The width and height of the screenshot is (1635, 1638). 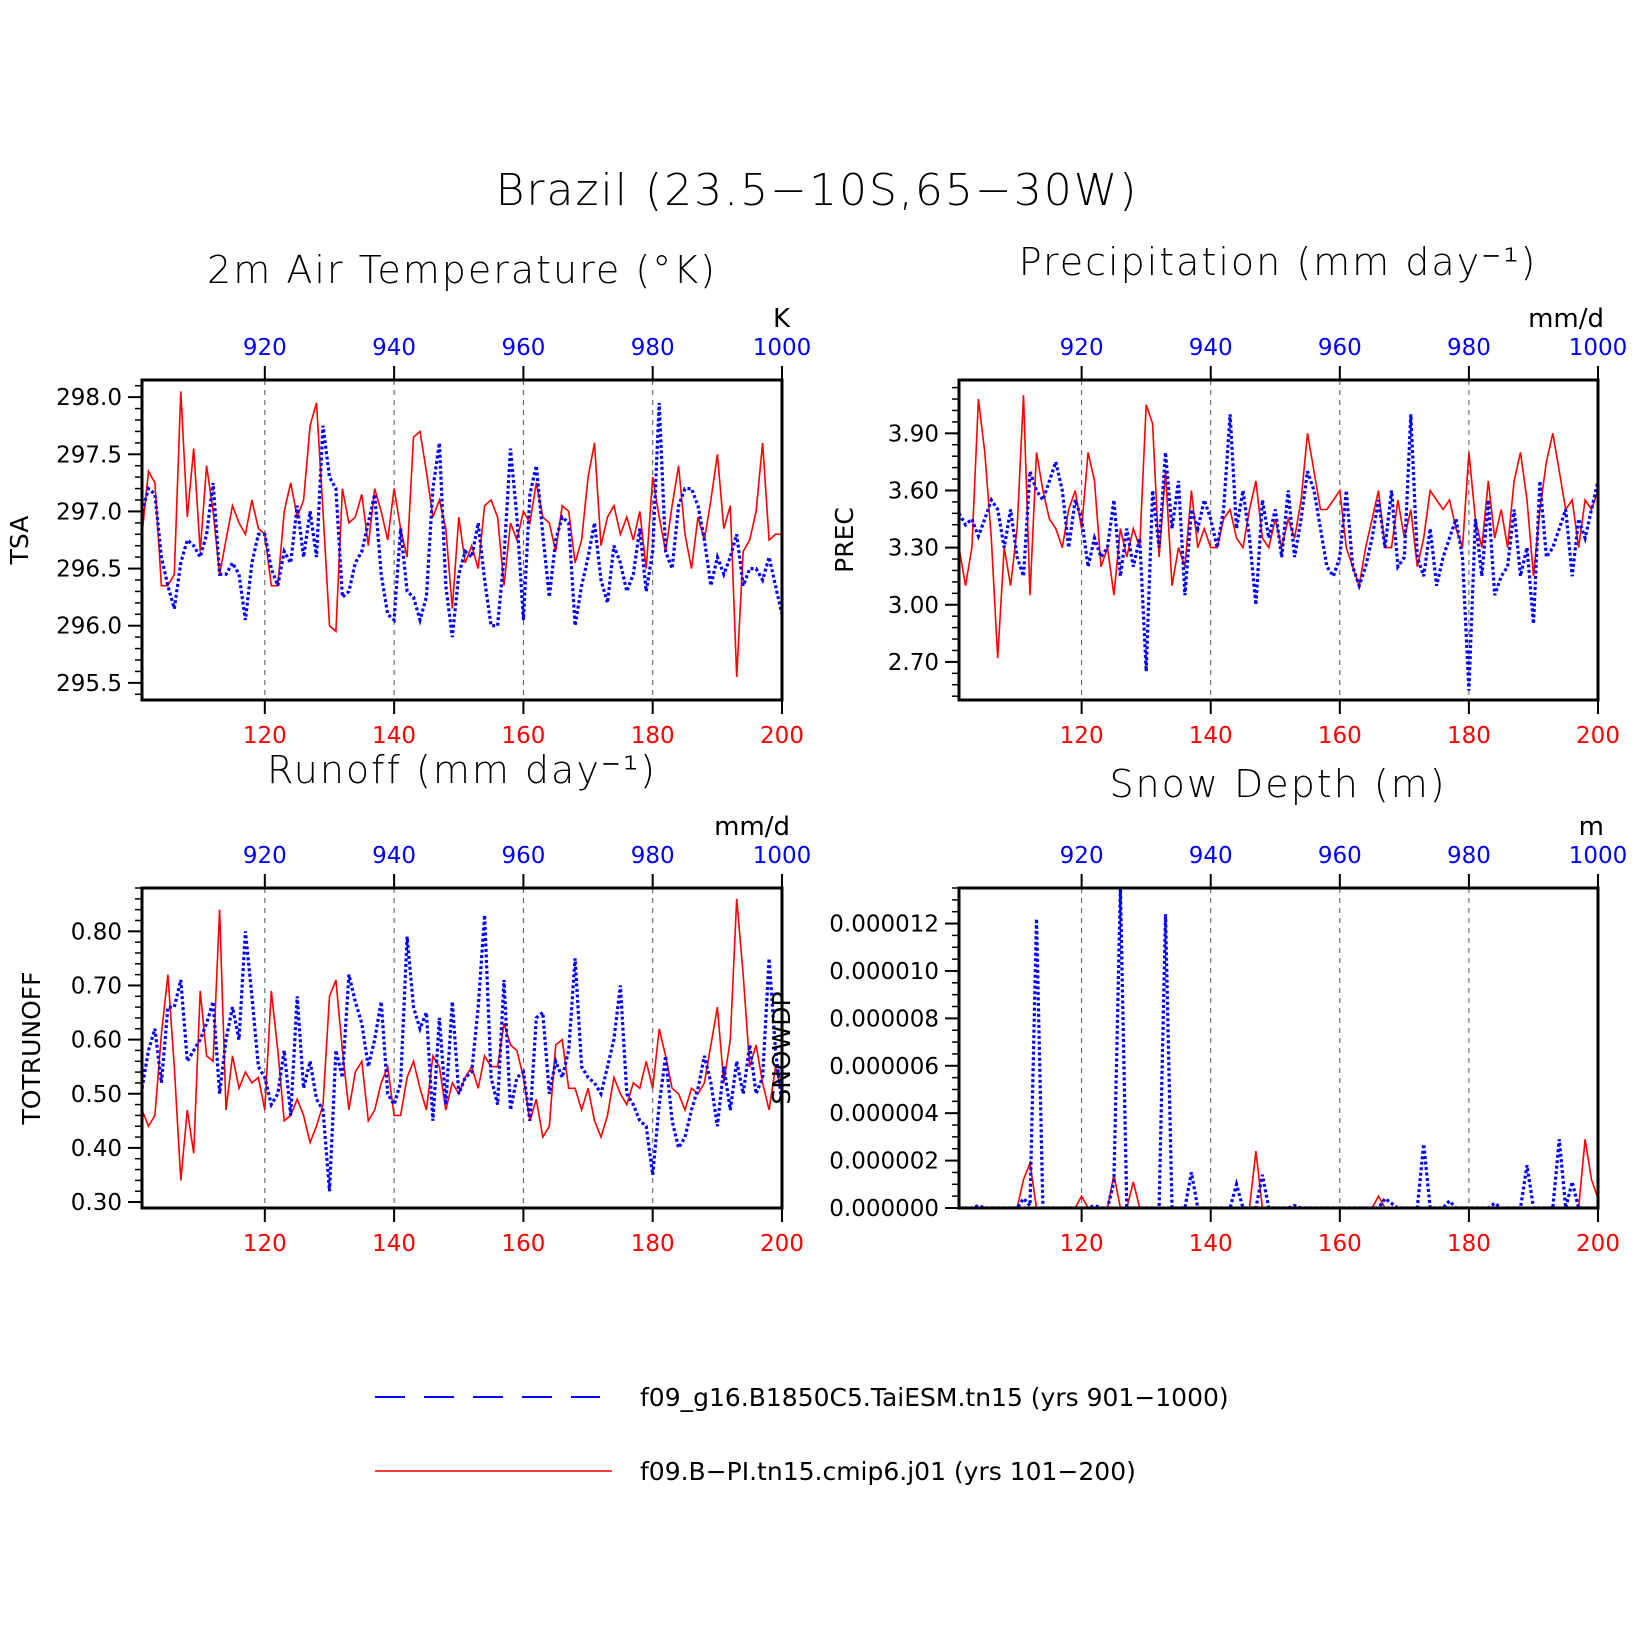 I want to click on y-tick-label: 297.0, so click(x=89, y=512).